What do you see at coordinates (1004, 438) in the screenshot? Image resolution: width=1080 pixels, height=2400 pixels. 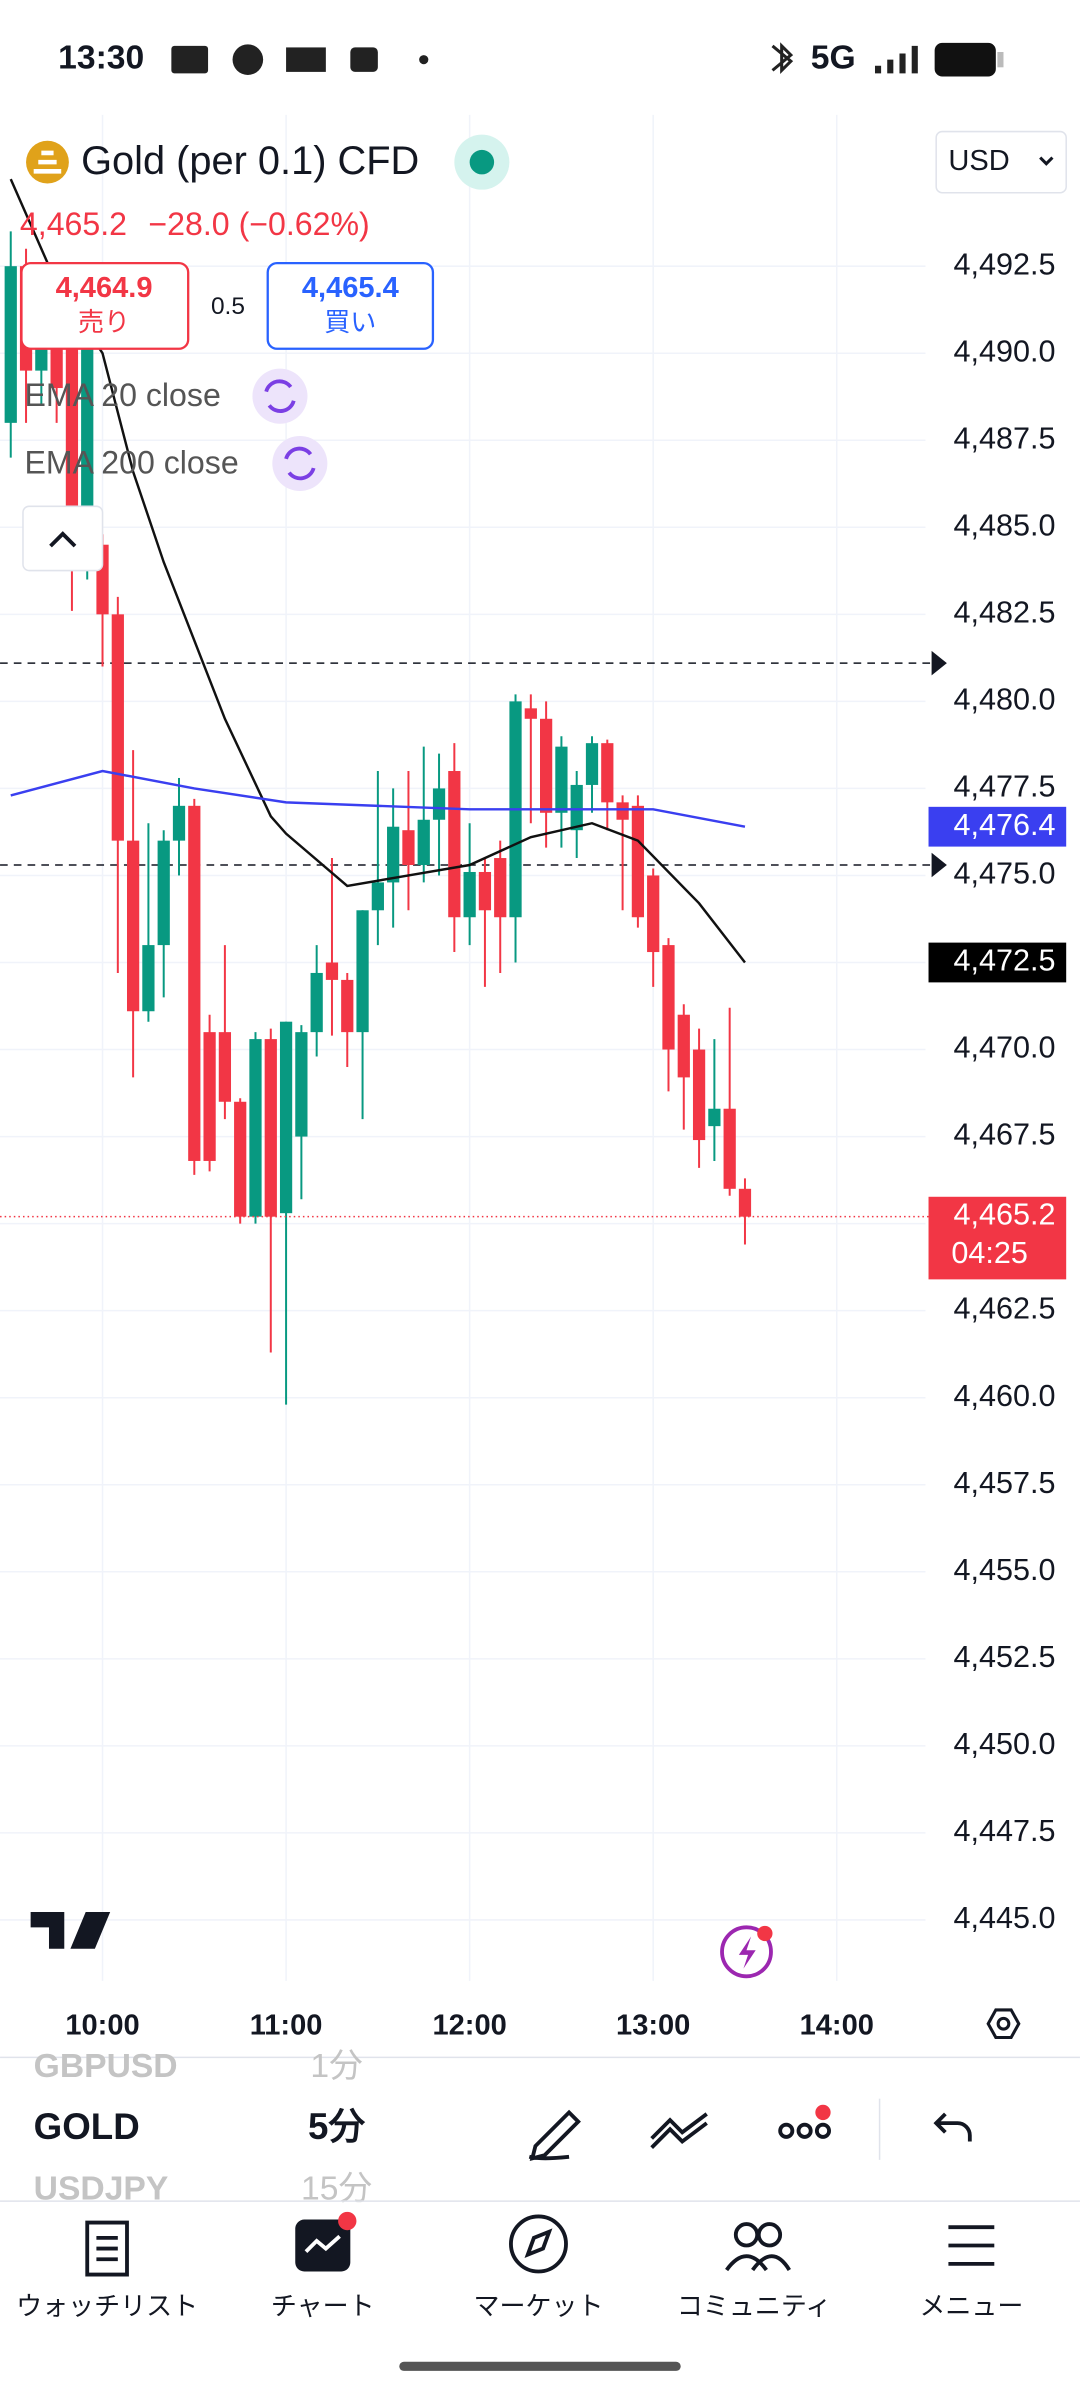 I see `y-tick-label: 4,487.5` at bounding box center [1004, 438].